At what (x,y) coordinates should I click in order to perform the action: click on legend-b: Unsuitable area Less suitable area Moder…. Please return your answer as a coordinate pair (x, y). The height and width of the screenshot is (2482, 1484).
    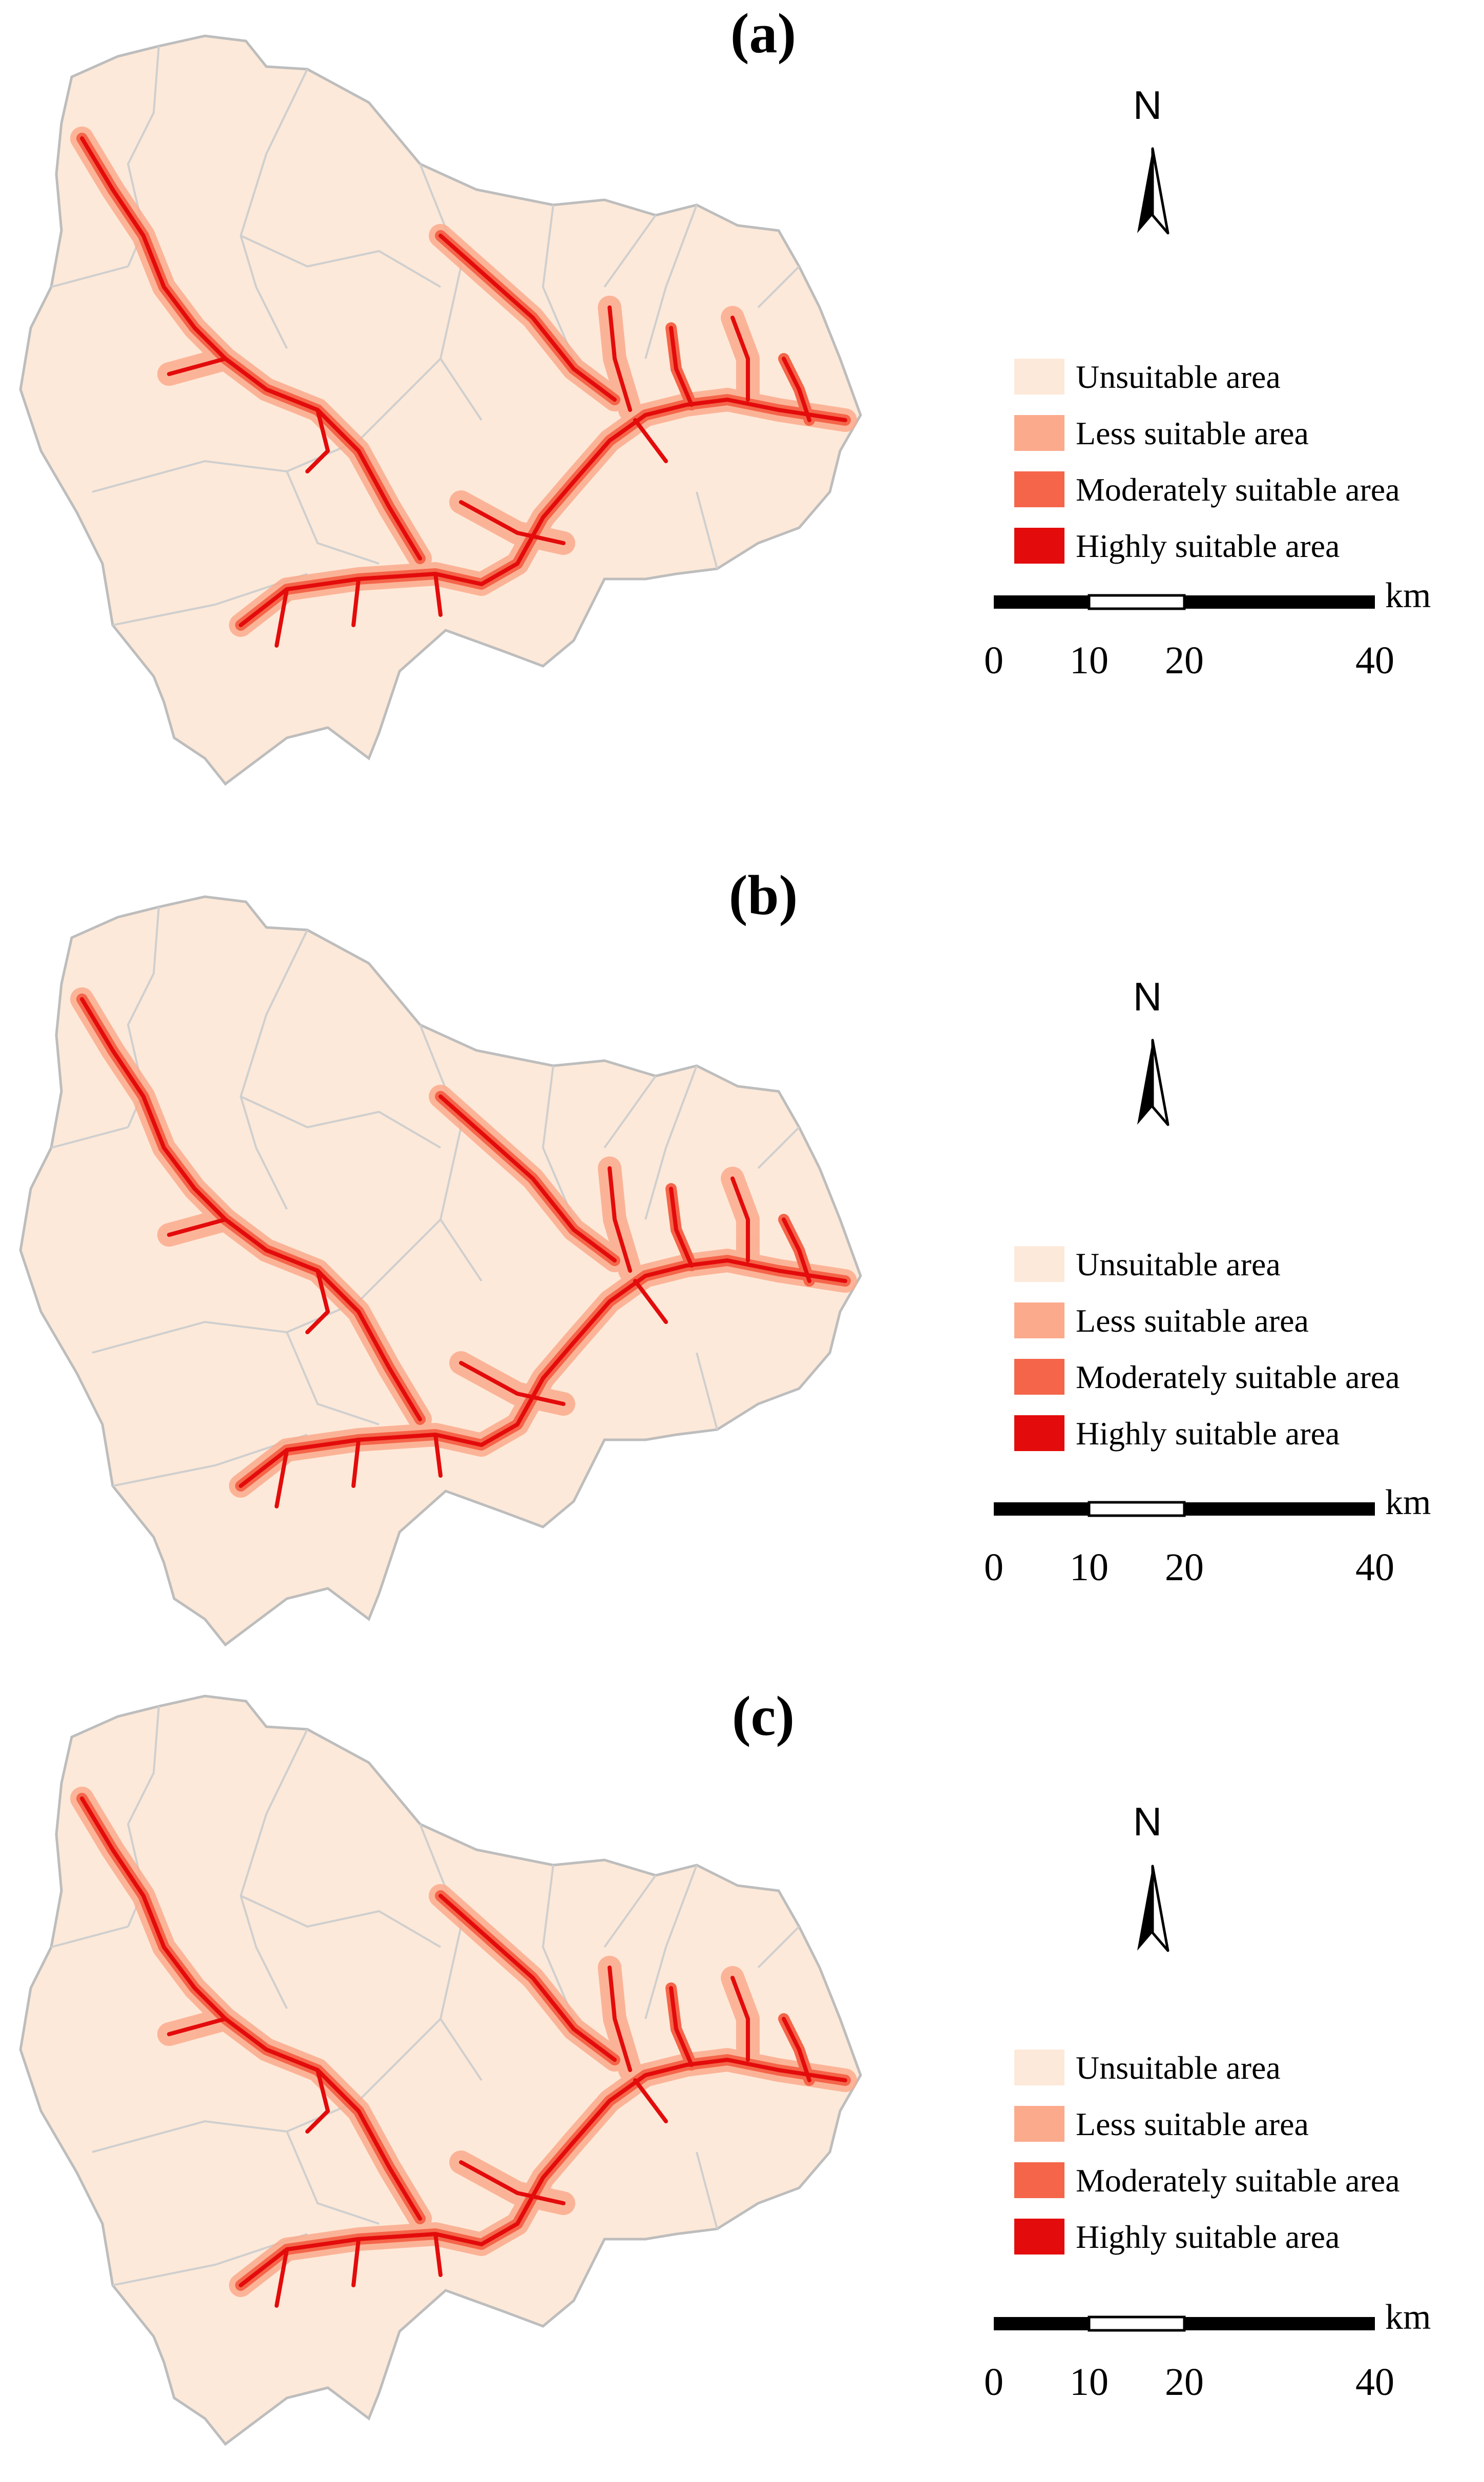
    Looking at the image, I should click on (1207, 1349).